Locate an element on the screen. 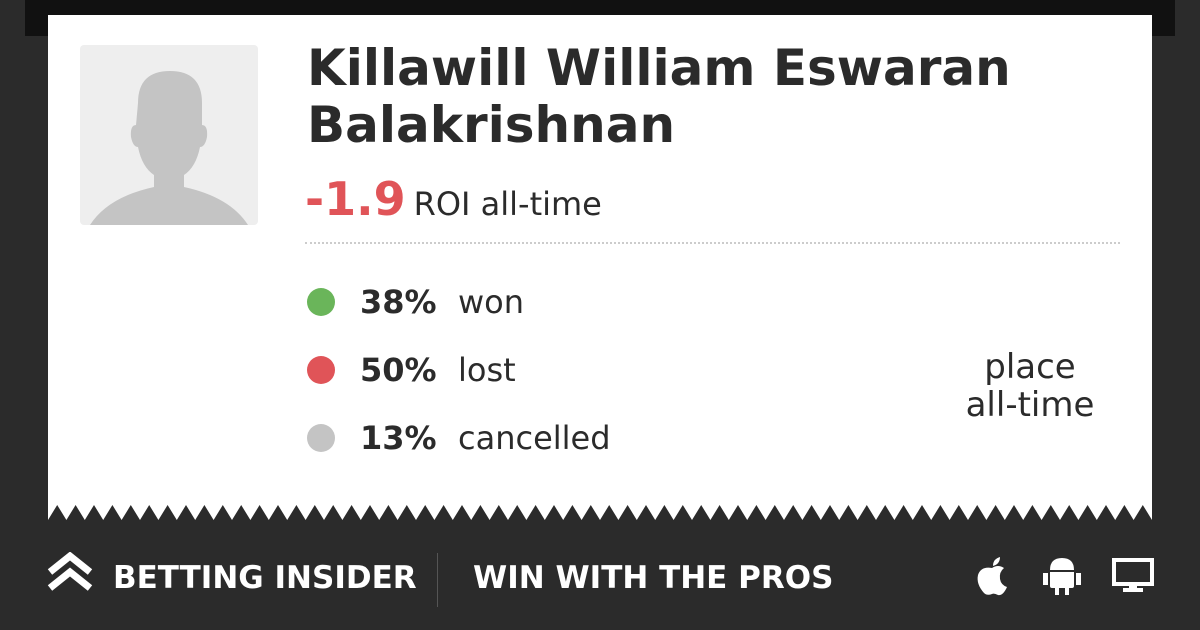 This screenshot has height=630, width=1200. logo-icon is located at coordinates (70, 571).